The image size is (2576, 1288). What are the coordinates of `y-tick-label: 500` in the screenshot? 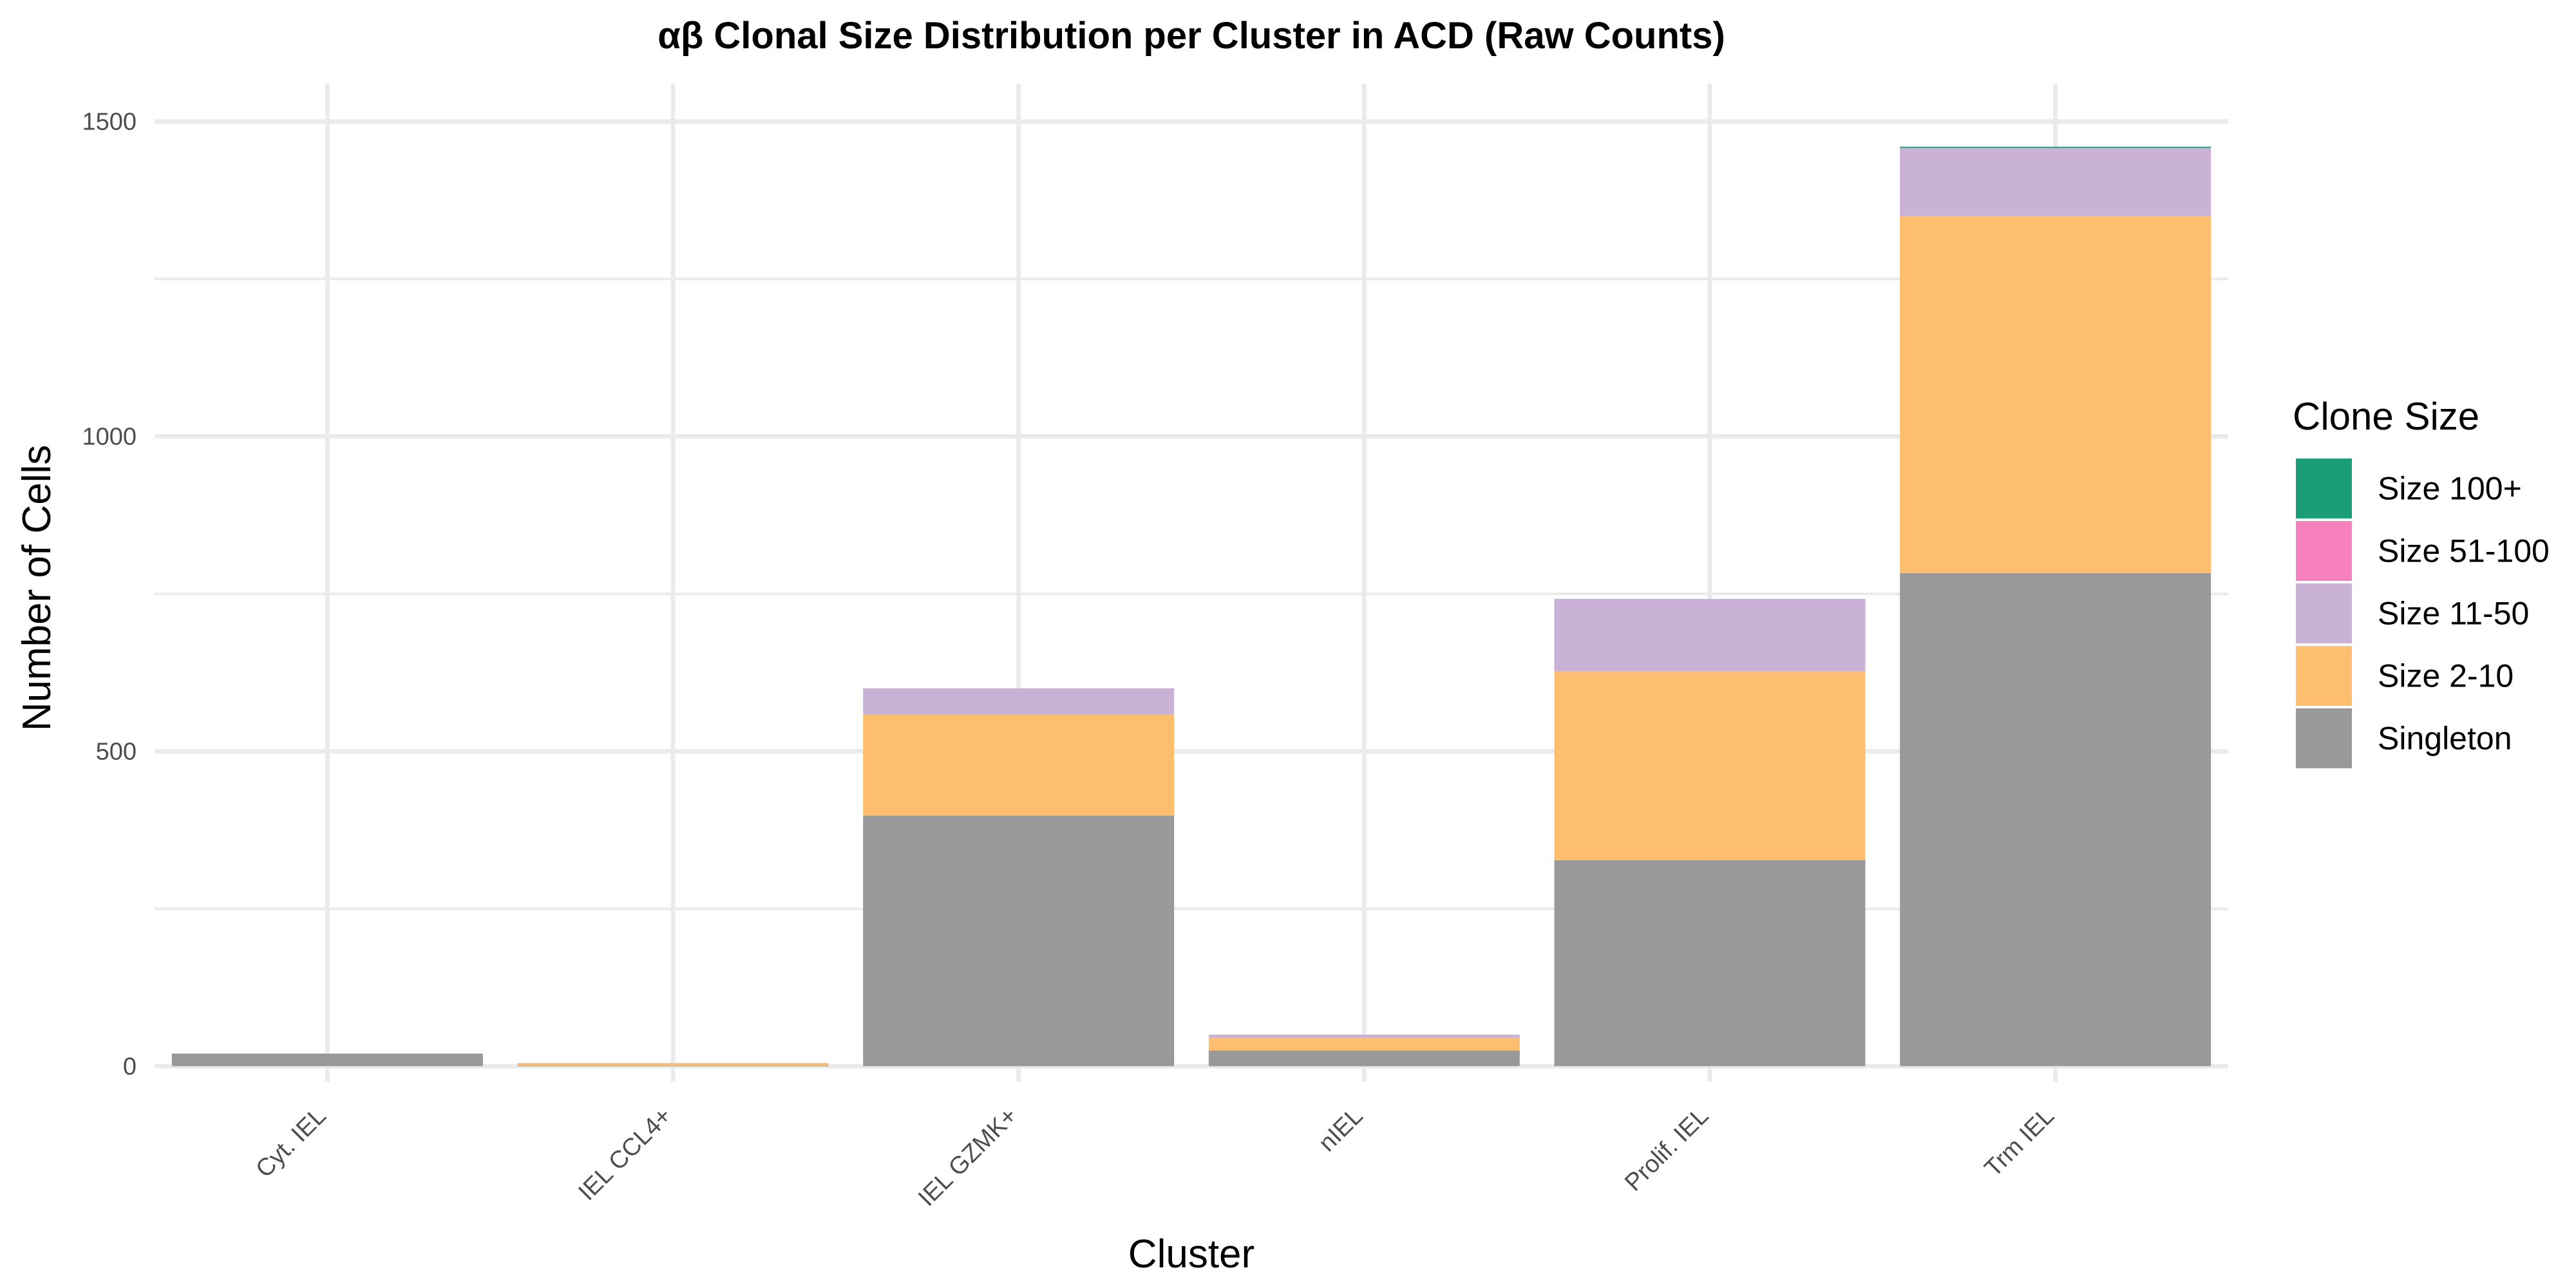 It's located at (116, 752).